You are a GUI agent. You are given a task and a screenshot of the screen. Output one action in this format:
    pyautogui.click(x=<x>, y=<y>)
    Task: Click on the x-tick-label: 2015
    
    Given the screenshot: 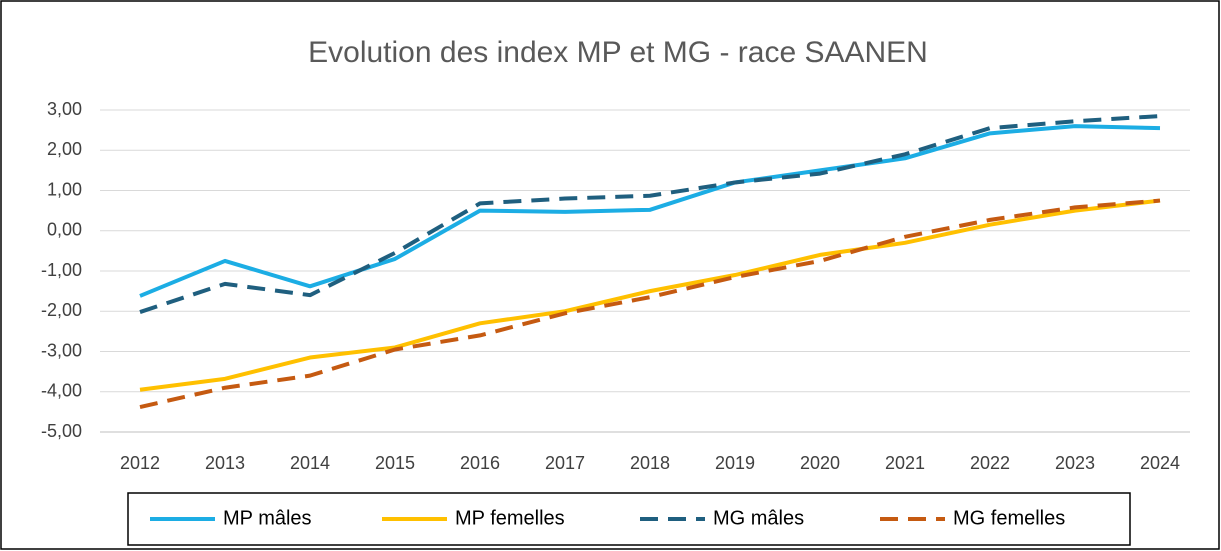 What is the action you would take?
    pyautogui.click(x=395, y=463)
    